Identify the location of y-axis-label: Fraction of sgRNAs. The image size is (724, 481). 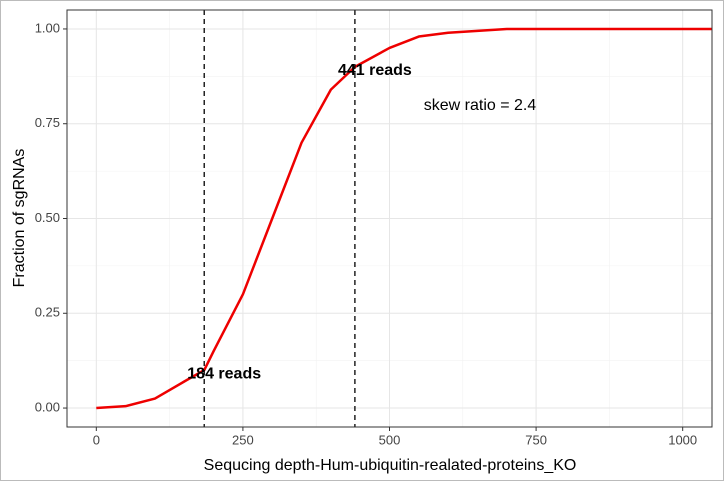
(19, 218).